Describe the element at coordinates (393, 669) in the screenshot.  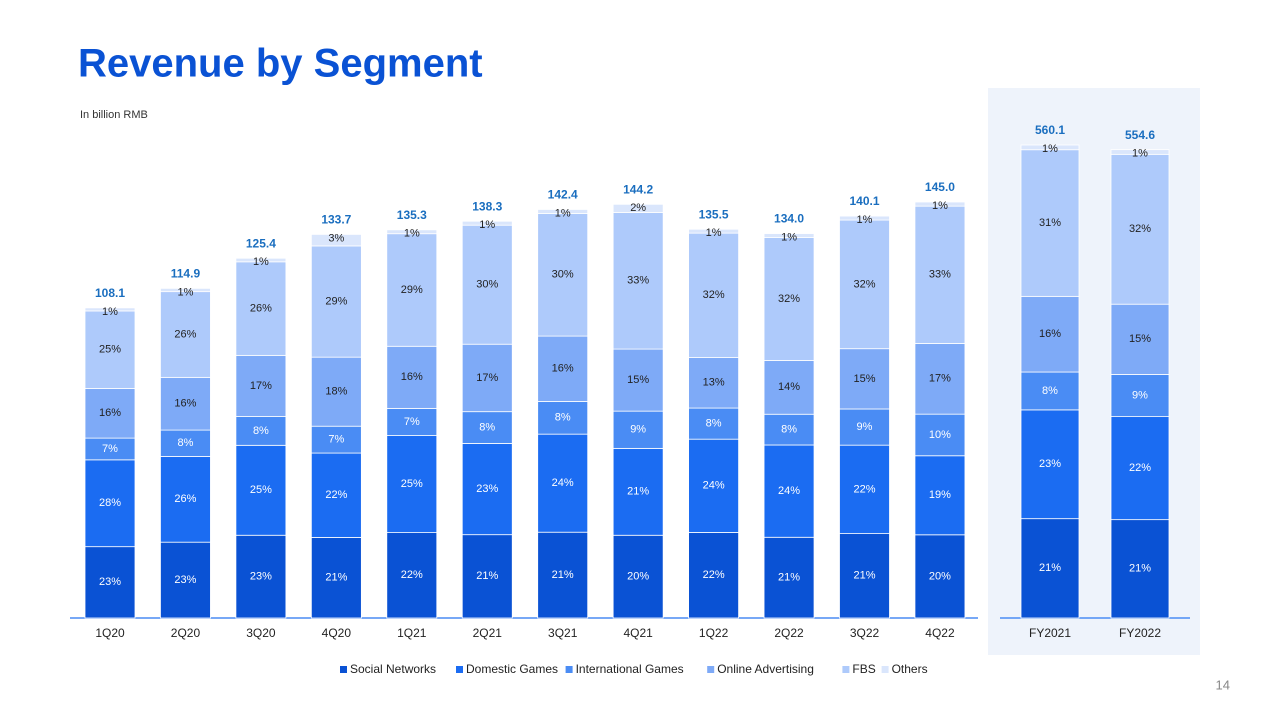
I see `legend-label: Social Networks` at that location.